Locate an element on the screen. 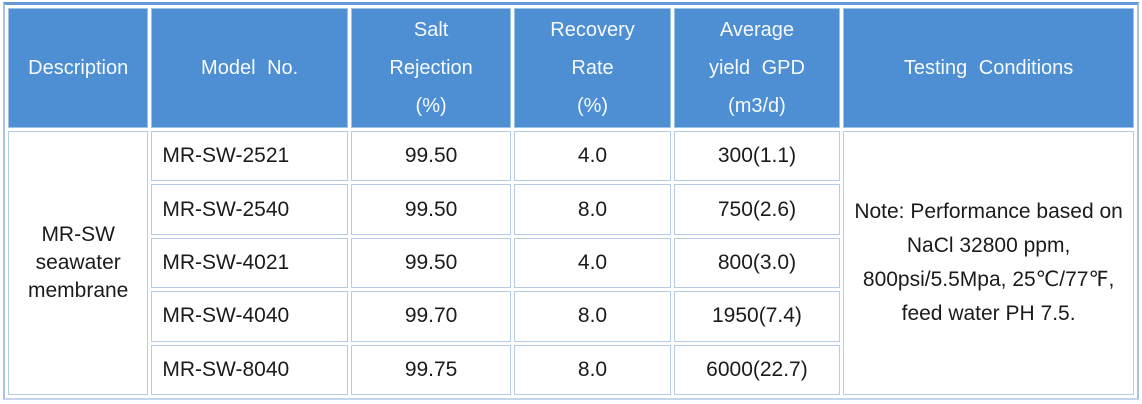  average-yield-cell: 6000(22.7) is located at coordinates (757, 369).